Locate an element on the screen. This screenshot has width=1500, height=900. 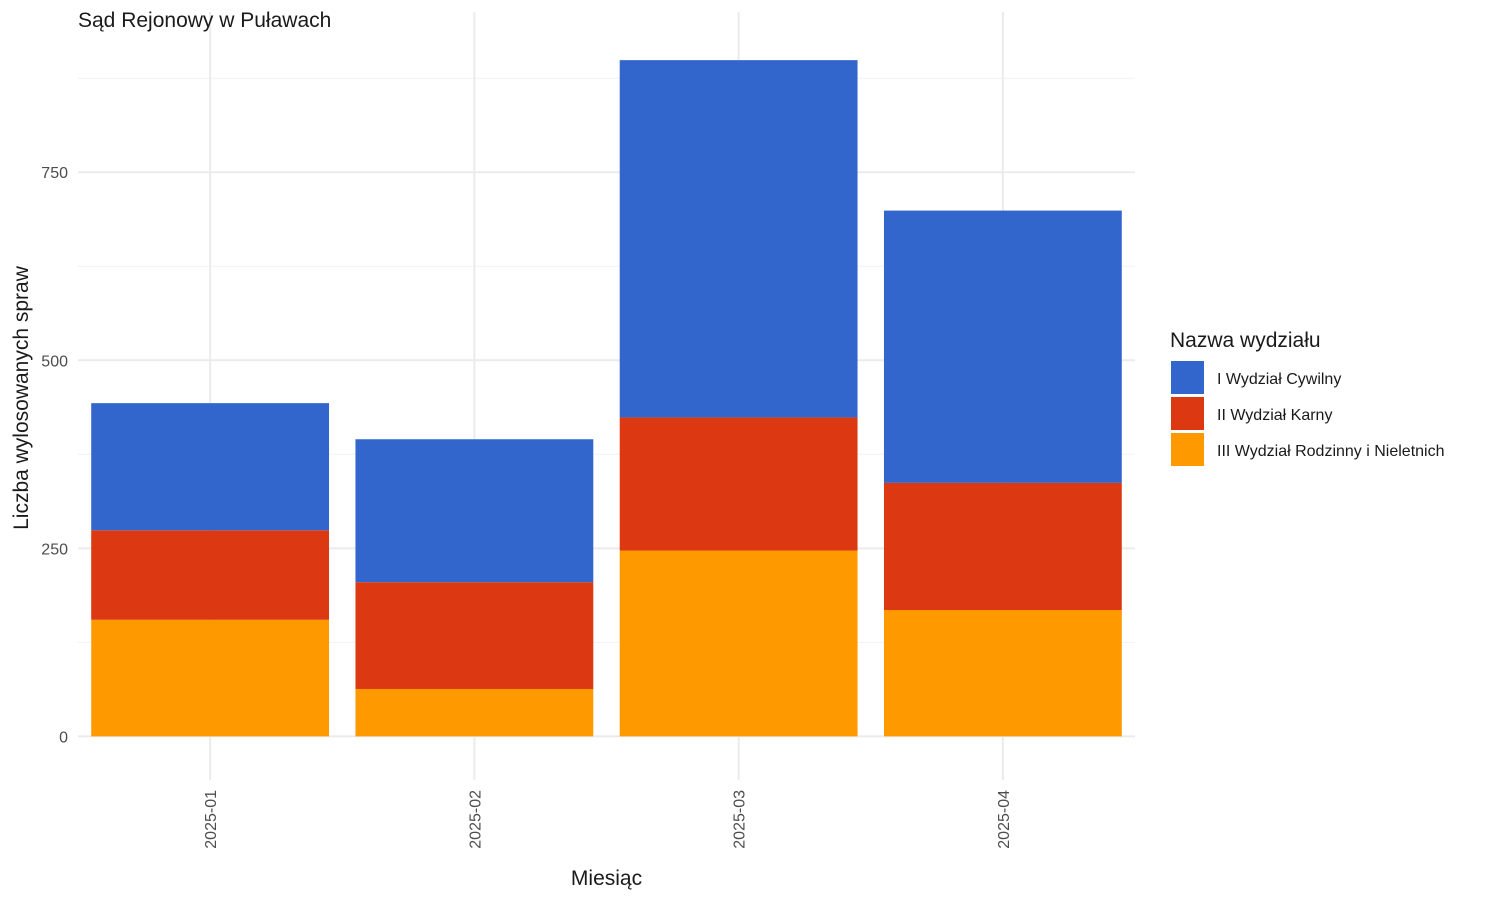
legend-label: III Wydział Rodzinny i Nieletnich is located at coordinates (1331, 451).